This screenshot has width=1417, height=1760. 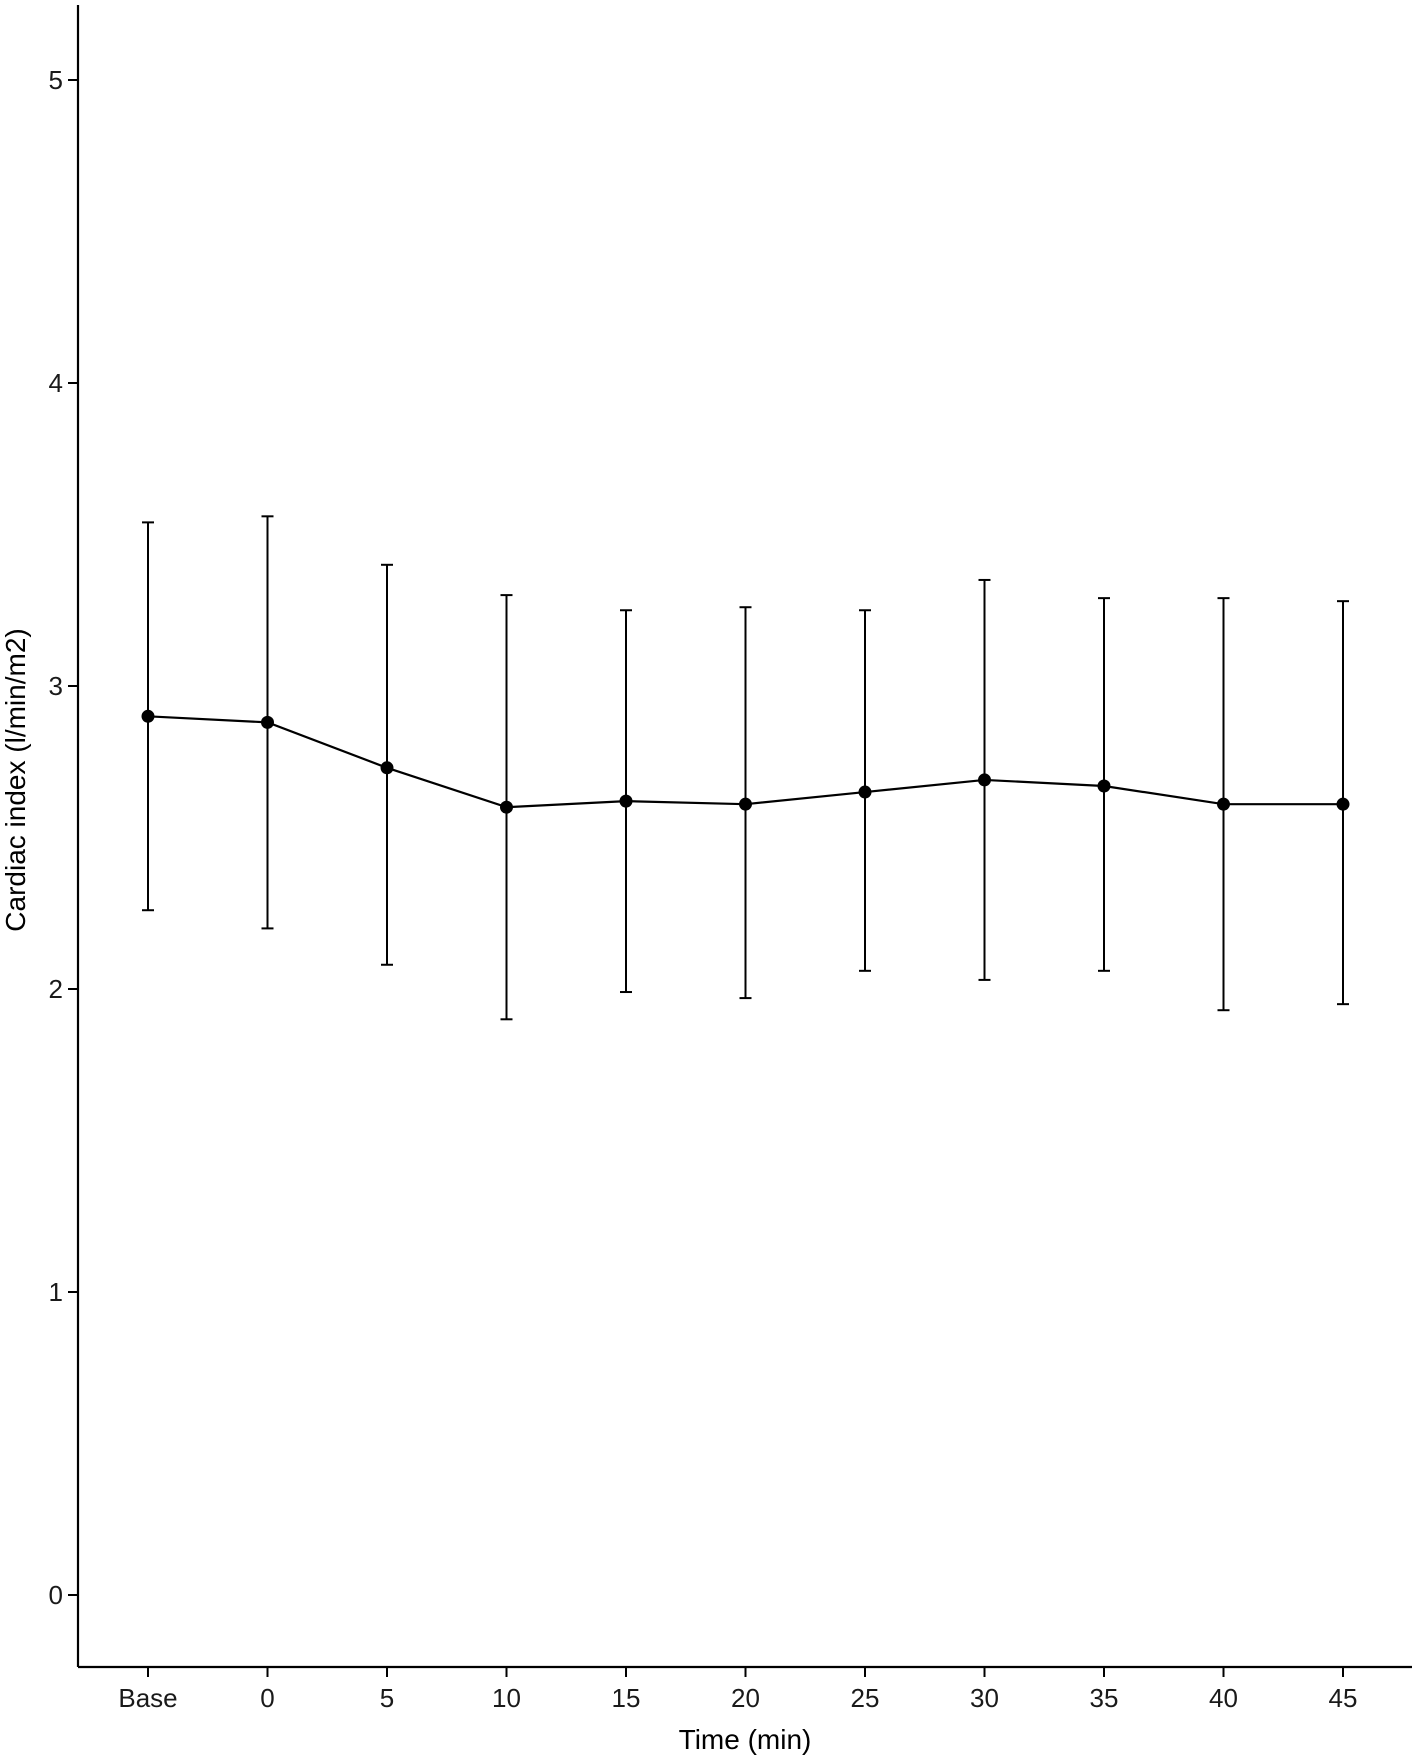 What do you see at coordinates (745, 1698) in the screenshot?
I see `x-tick-label: 20` at bounding box center [745, 1698].